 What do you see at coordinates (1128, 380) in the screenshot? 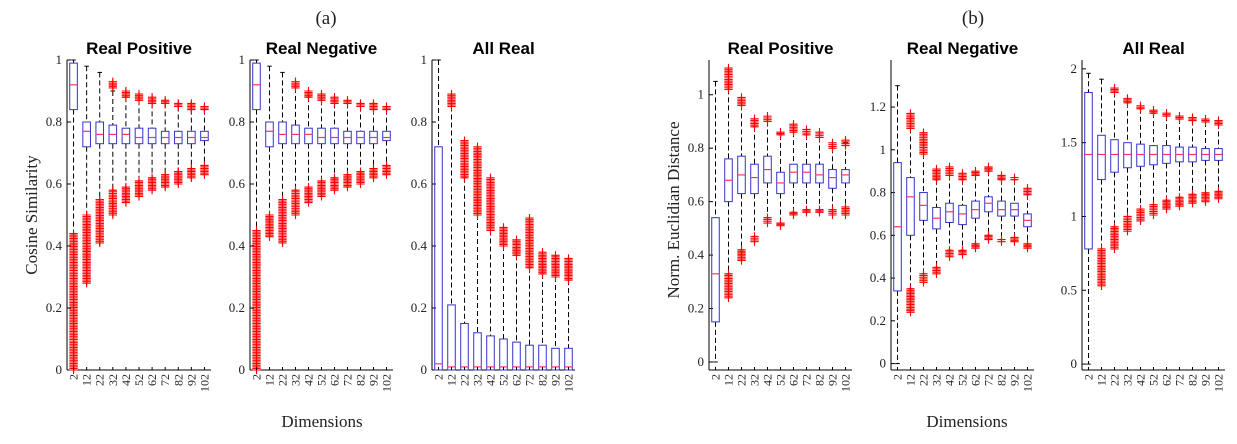
I see `x-tick-label: 32` at bounding box center [1128, 380].